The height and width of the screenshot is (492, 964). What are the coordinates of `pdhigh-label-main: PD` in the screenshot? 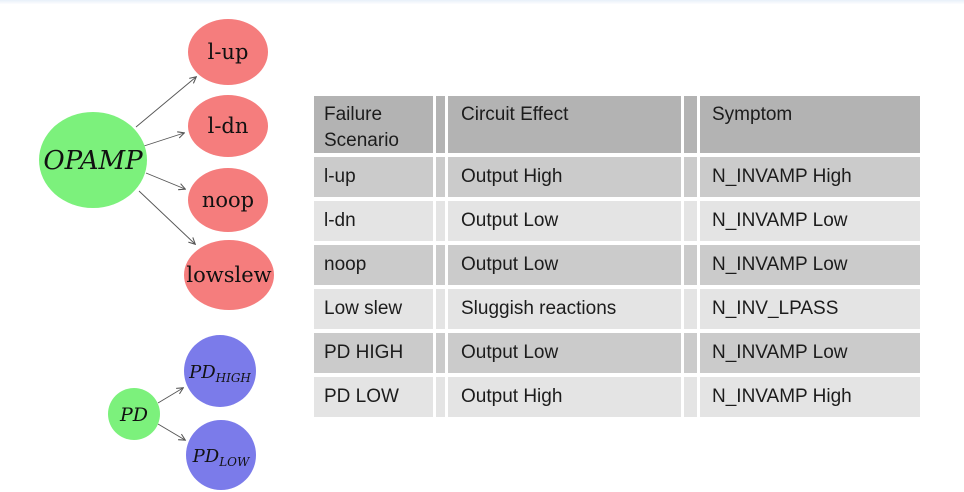 It's located at (202, 372).